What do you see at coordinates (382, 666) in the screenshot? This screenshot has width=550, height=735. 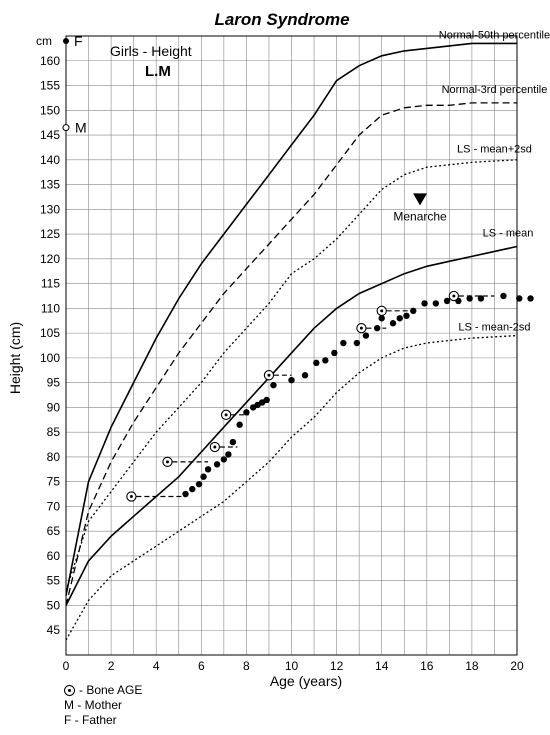 I see `x-tick-label: 14` at bounding box center [382, 666].